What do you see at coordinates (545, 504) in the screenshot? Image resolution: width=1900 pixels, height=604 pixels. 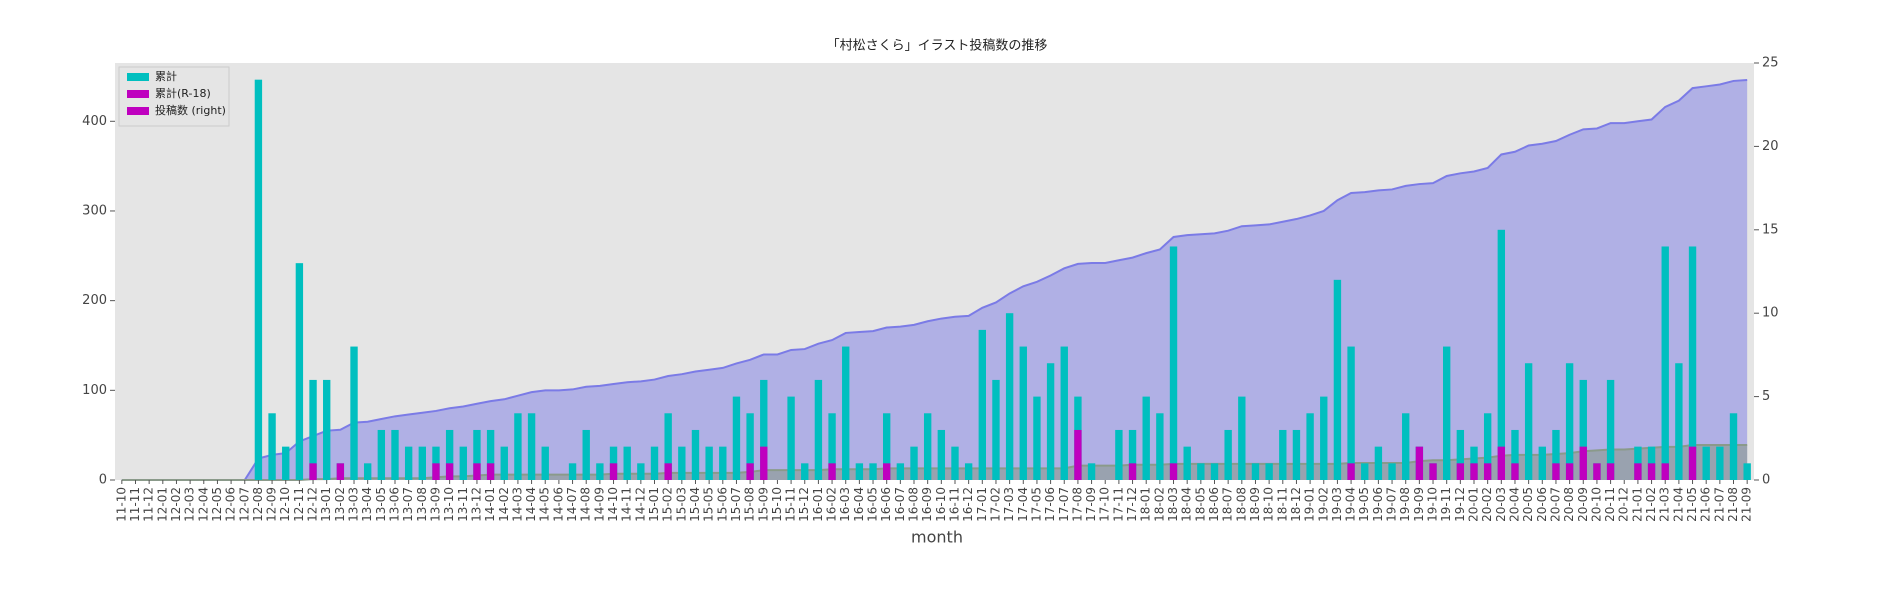 I see `x-tick-label: 14-05` at bounding box center [545, 504].